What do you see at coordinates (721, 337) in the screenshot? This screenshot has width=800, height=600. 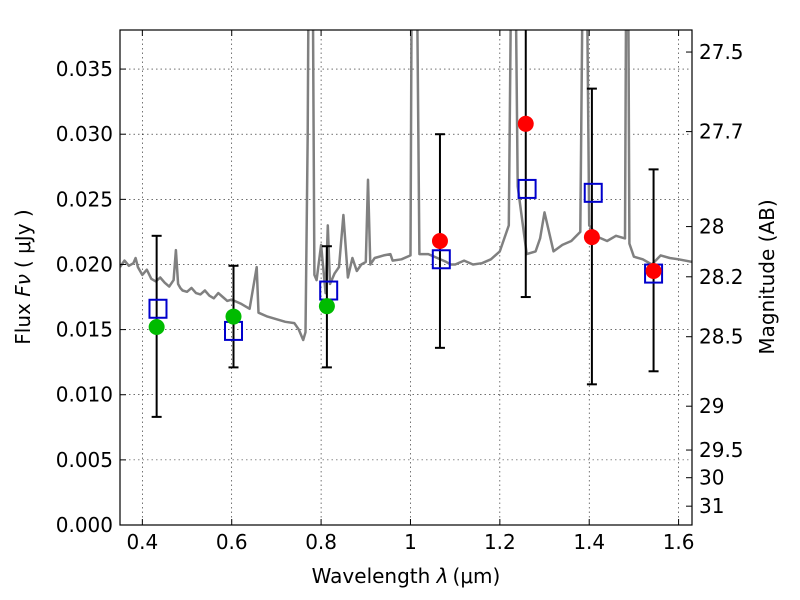 I see `y2-tick-label: 28.5` at bounding box center [721, 337].